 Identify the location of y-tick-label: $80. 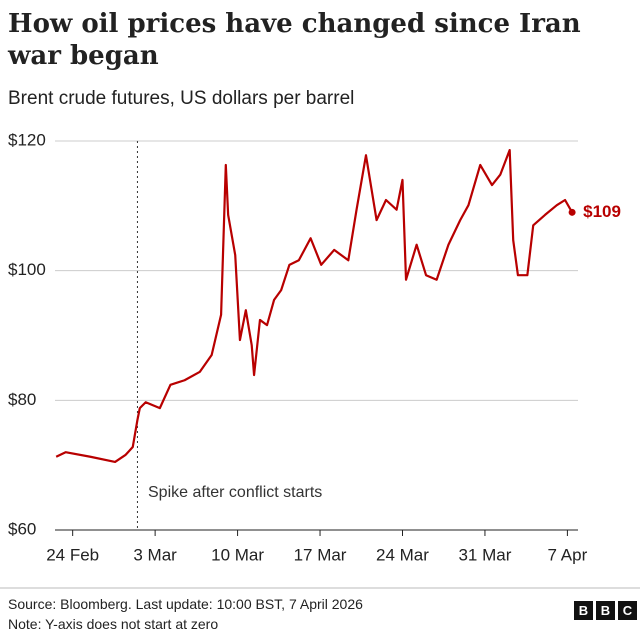
(22, 399).